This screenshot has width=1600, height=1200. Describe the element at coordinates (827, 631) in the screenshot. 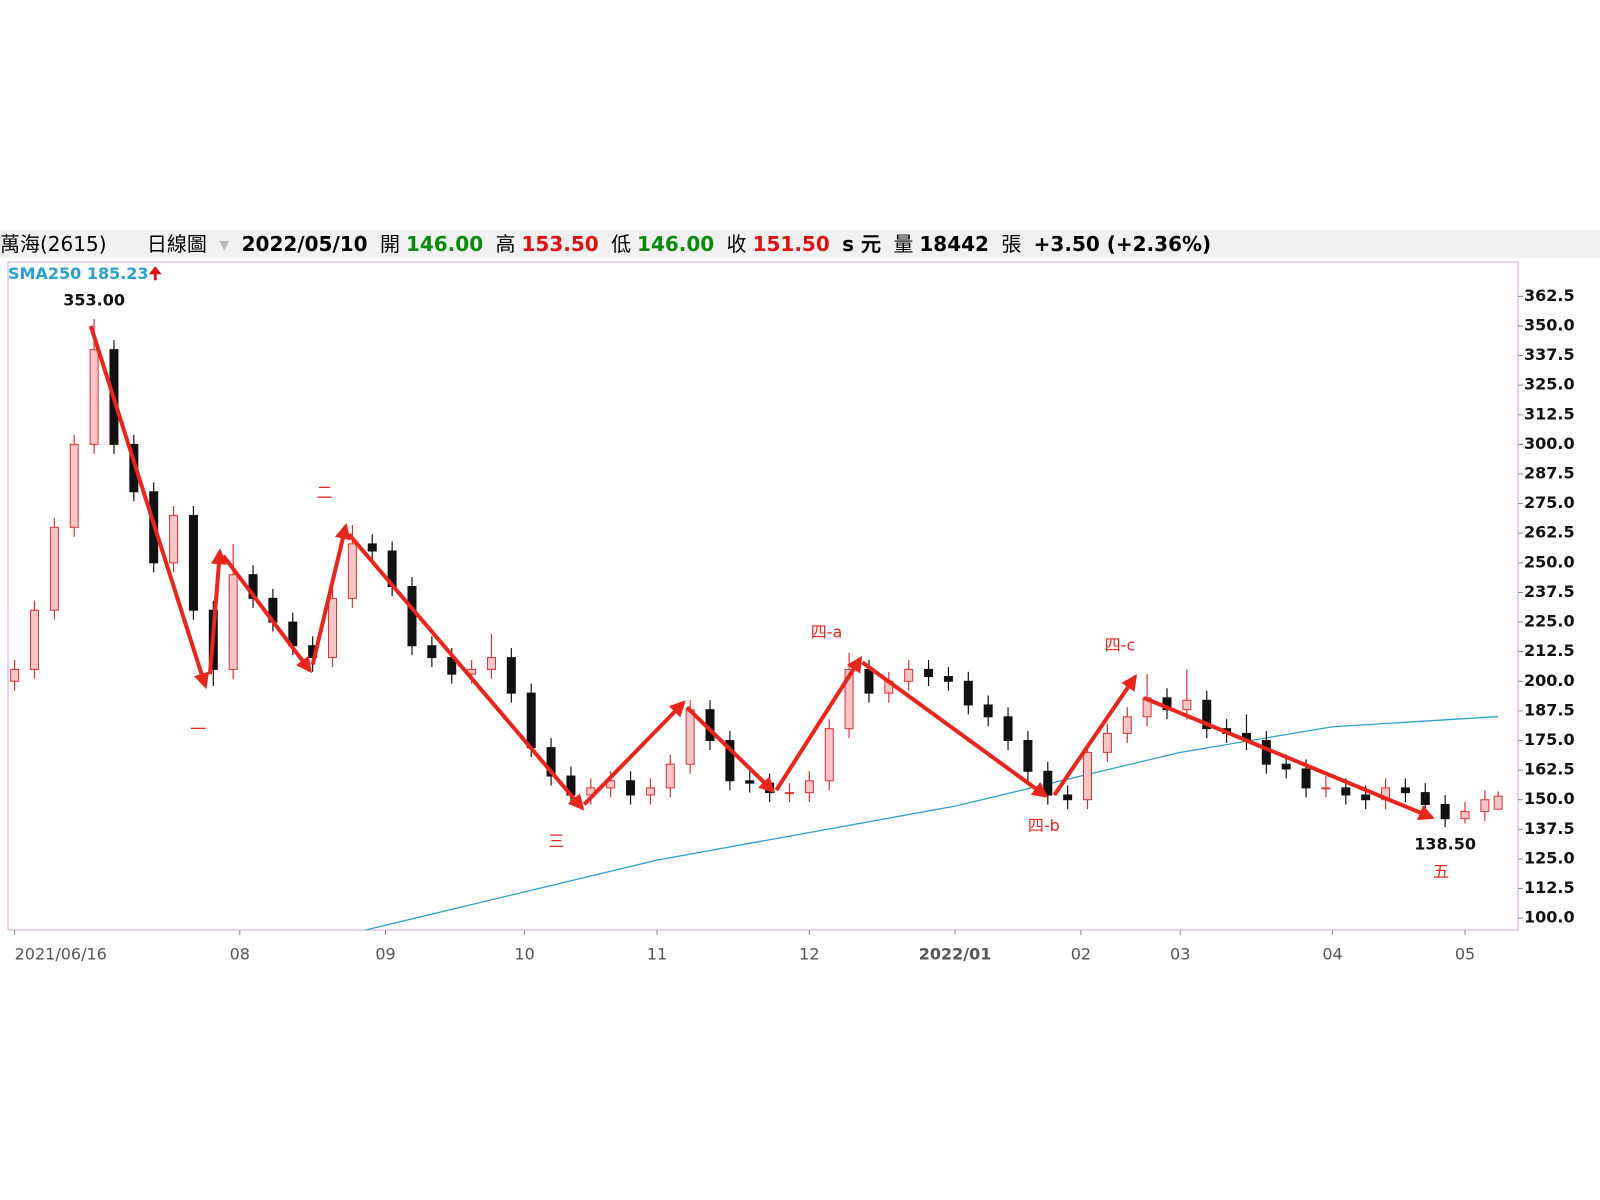

I see `wave-label: 四-a` at that location.